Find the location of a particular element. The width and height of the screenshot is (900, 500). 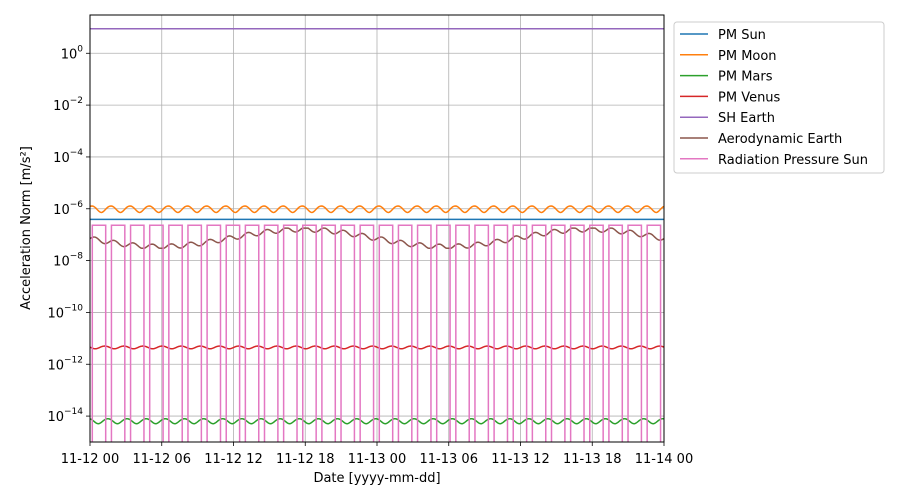

y-tick-label: 10⁻⁴ is located at coordinates (68, 157).